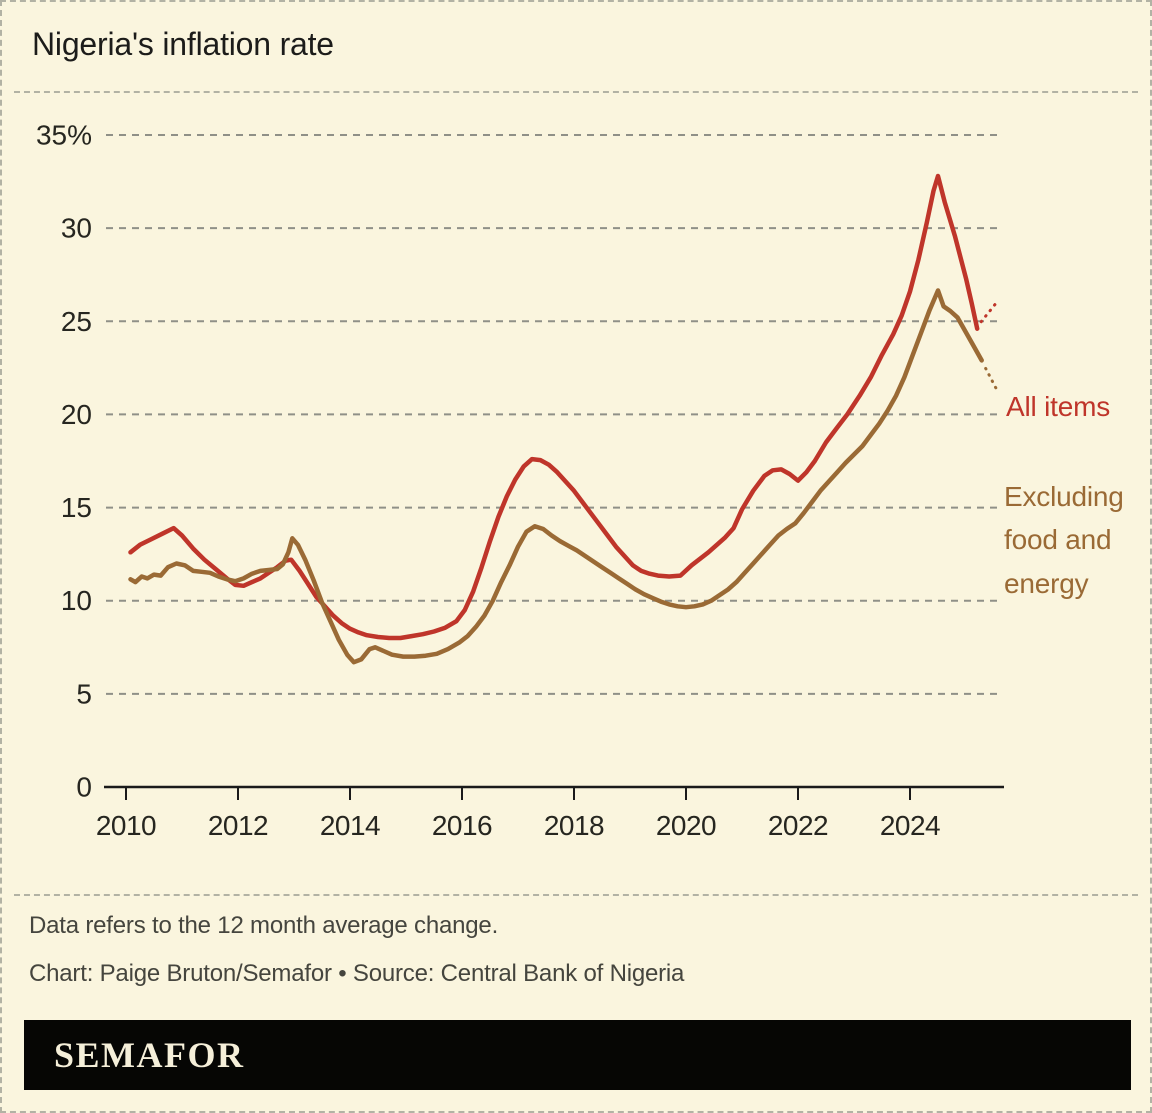 The width and height of the screenshot is (1152, 1113). I want to click on y-axis-tick-label: 25, so click(76, 321).